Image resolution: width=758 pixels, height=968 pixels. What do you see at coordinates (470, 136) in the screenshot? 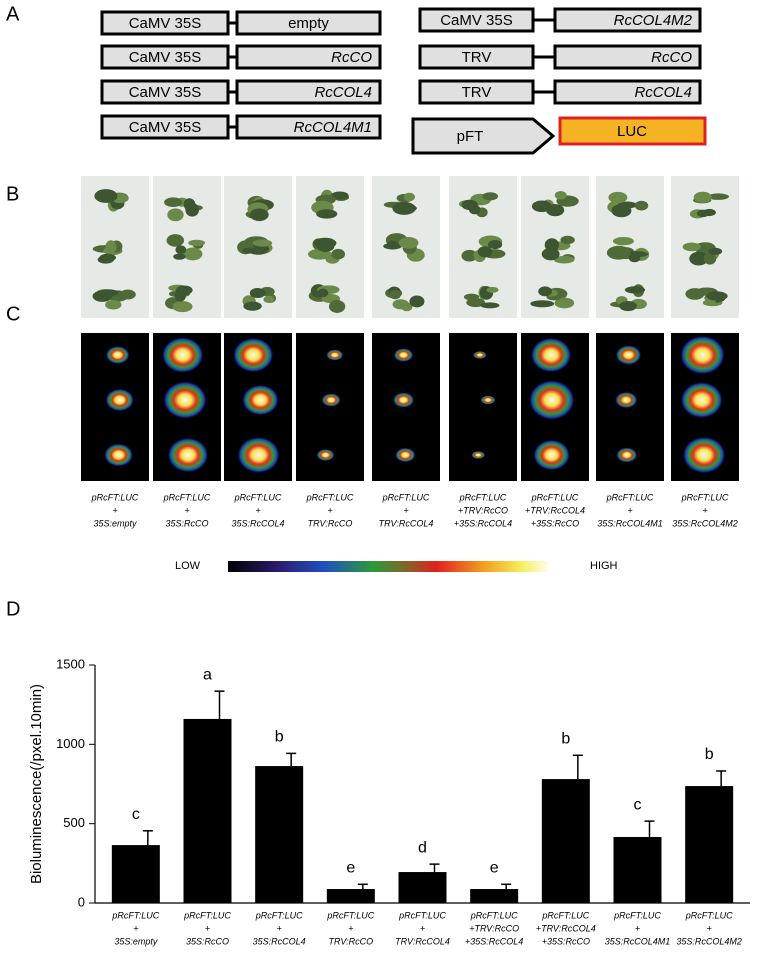
I see `reporter-promoter: pFT` at bounding box center [470, 136].